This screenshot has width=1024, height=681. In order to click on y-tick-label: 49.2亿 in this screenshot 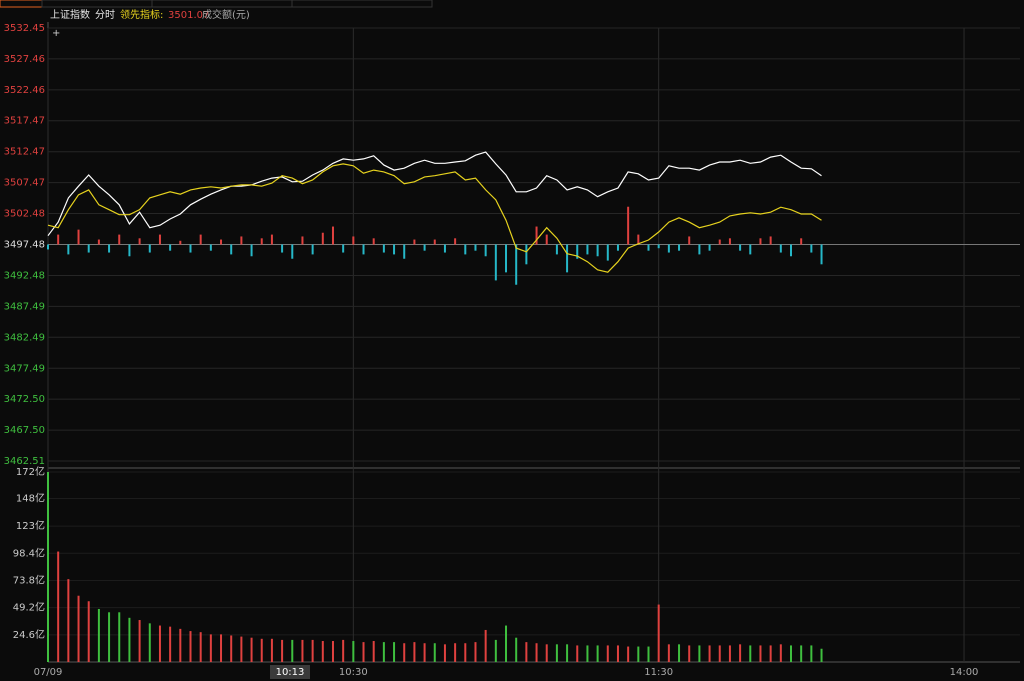, I will do `click(29, 607)`.